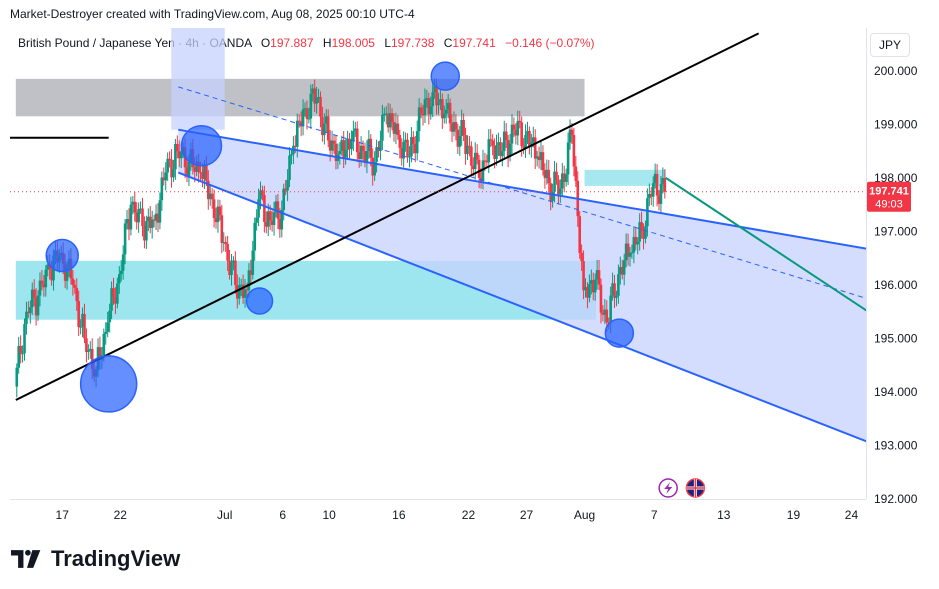  I want to click on time-tick-label: 16, so click(399, 515).